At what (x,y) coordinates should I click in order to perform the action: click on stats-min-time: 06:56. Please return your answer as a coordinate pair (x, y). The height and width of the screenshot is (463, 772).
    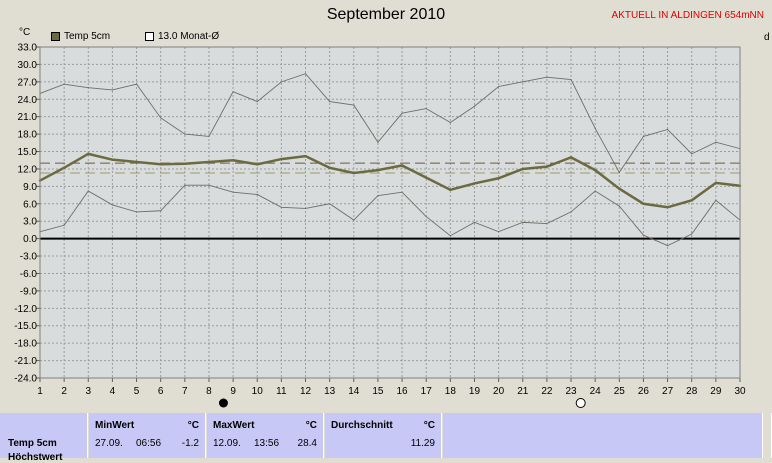
    Looking at the image, I should click on (149, 443).